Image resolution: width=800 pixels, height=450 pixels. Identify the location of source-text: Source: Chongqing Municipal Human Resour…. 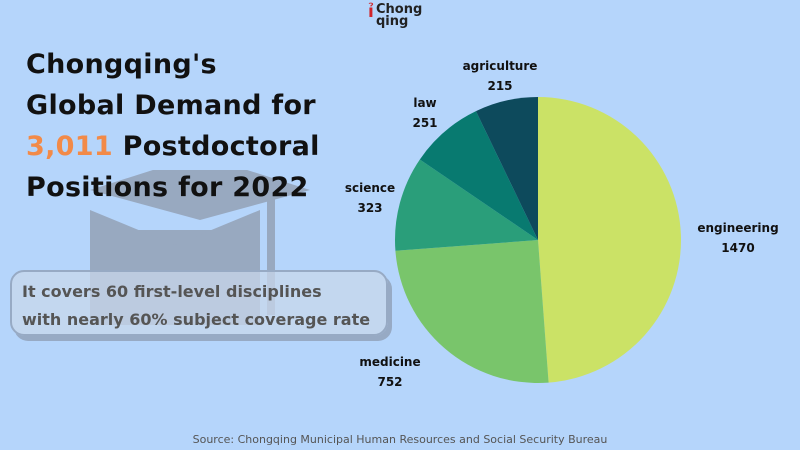
(400, 439).